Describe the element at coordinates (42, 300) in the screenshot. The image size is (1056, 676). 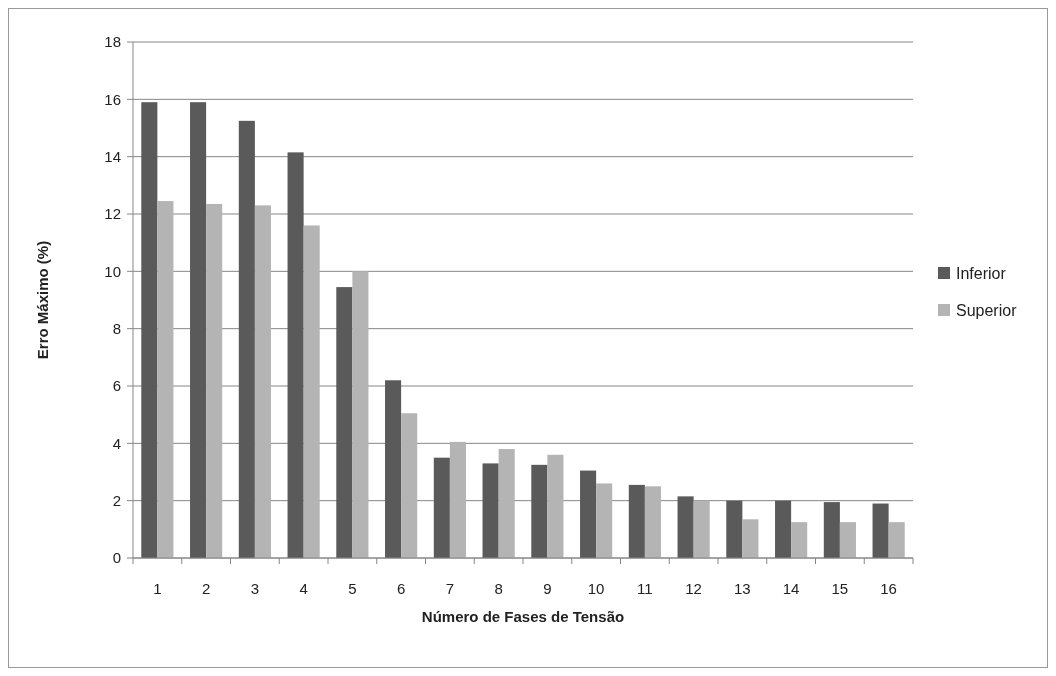
I see `y-axis-title: Erro Máximo (%)` at that location.